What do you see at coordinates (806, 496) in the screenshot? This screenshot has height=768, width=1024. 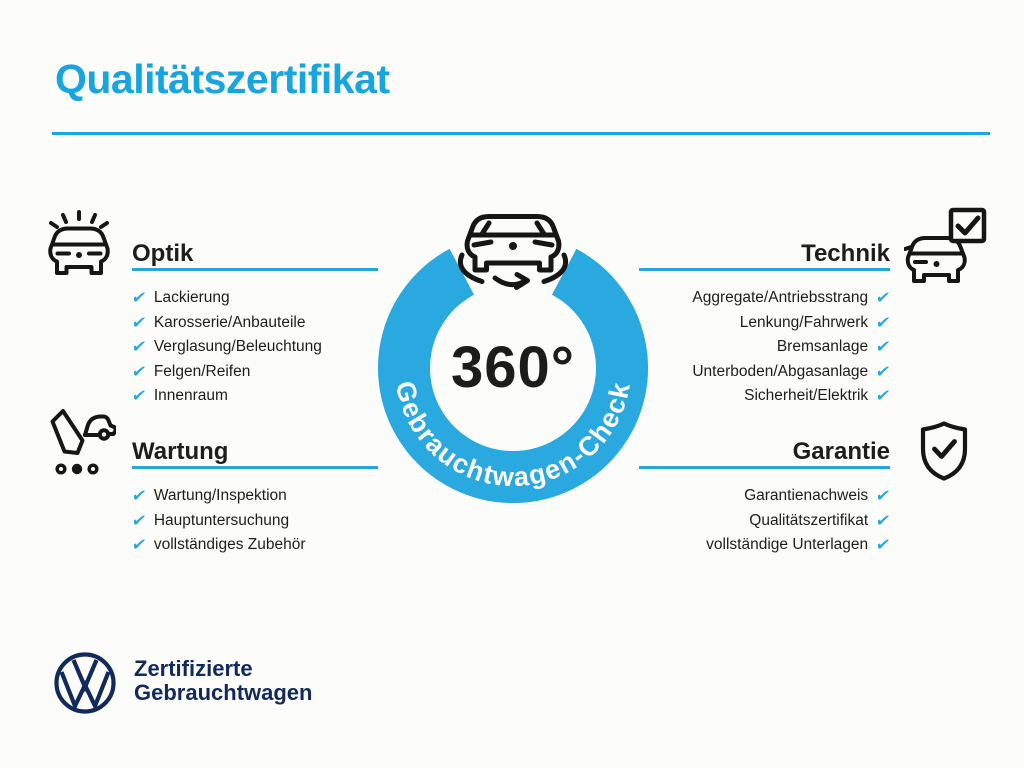 I see `check-item-label: Garantienachweis` at bounding box center [806, 496].